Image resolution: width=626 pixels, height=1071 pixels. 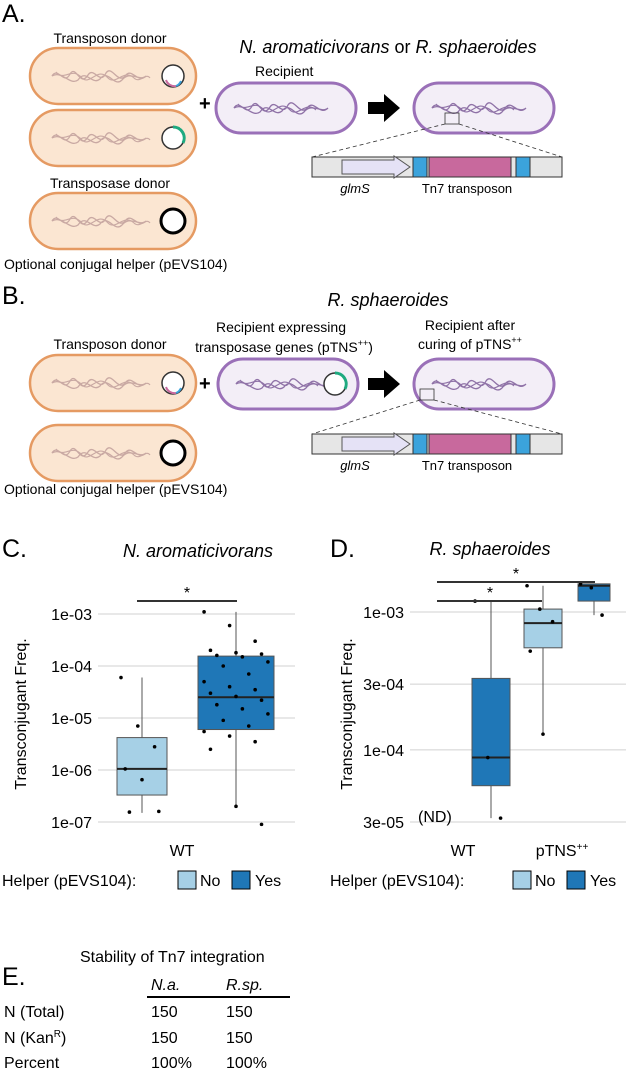 I want to click on ptns-sup: ++, so click(x=583, y=847).